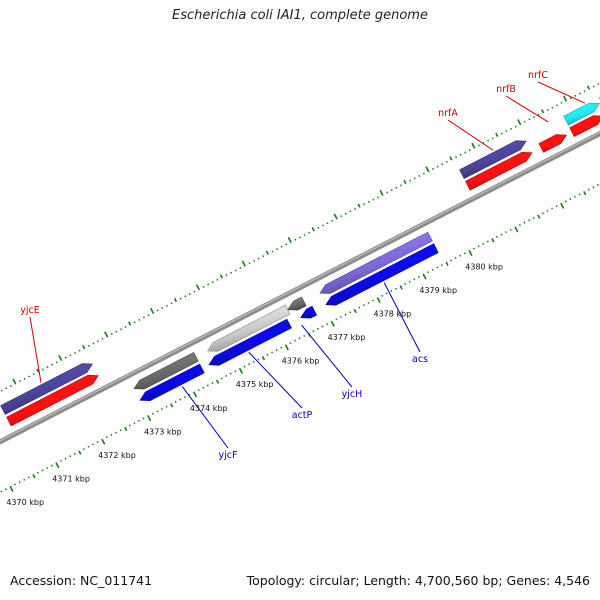 This screenshot has height=600, width=600. I want to click on tick-label: 4376 kbp, so click(301, 361).